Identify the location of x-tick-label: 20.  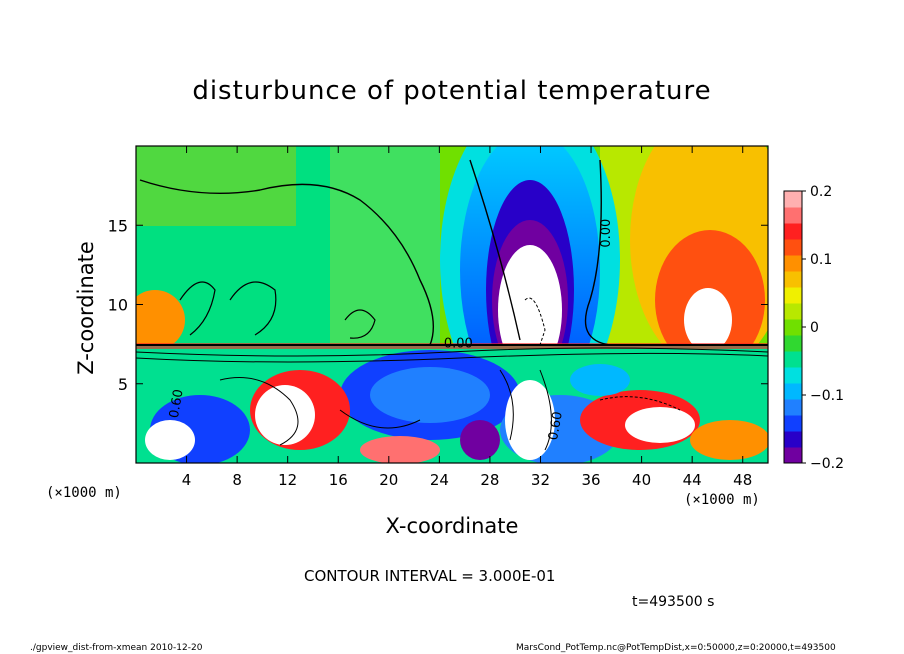
(388, 480).